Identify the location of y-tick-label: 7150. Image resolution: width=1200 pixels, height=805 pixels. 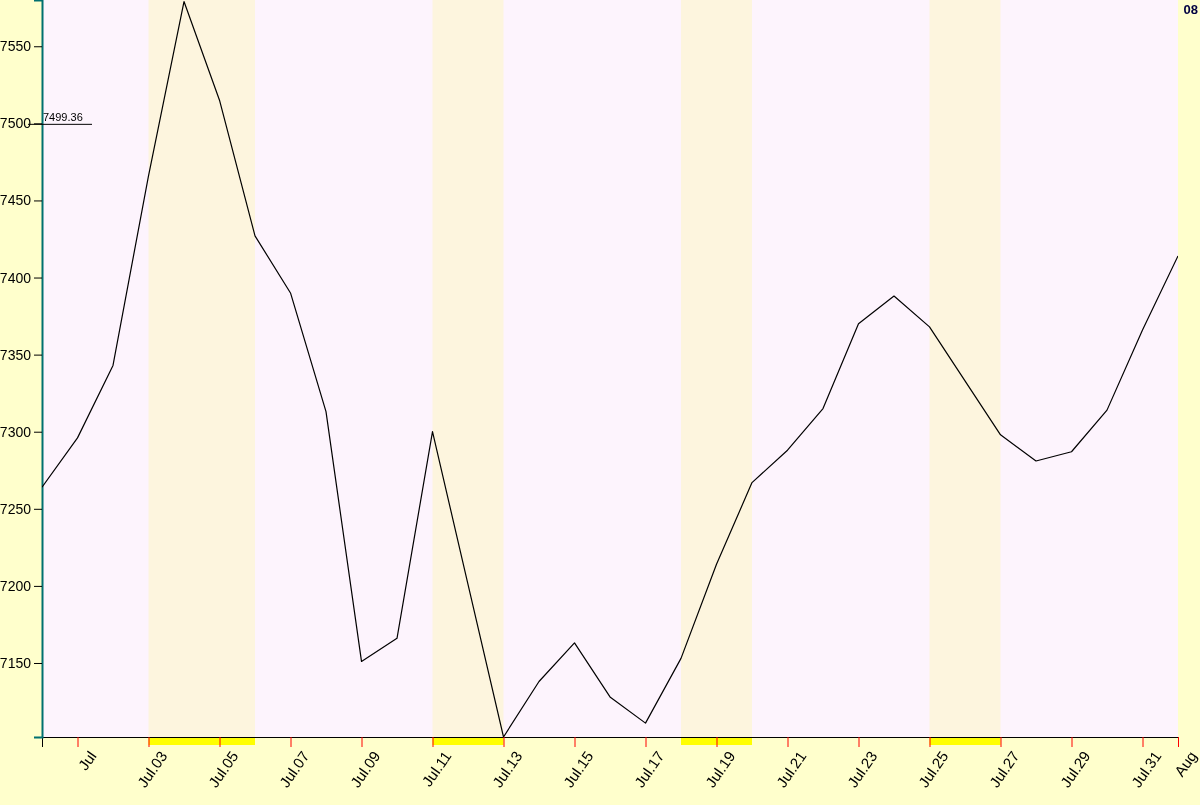
(16, 662).